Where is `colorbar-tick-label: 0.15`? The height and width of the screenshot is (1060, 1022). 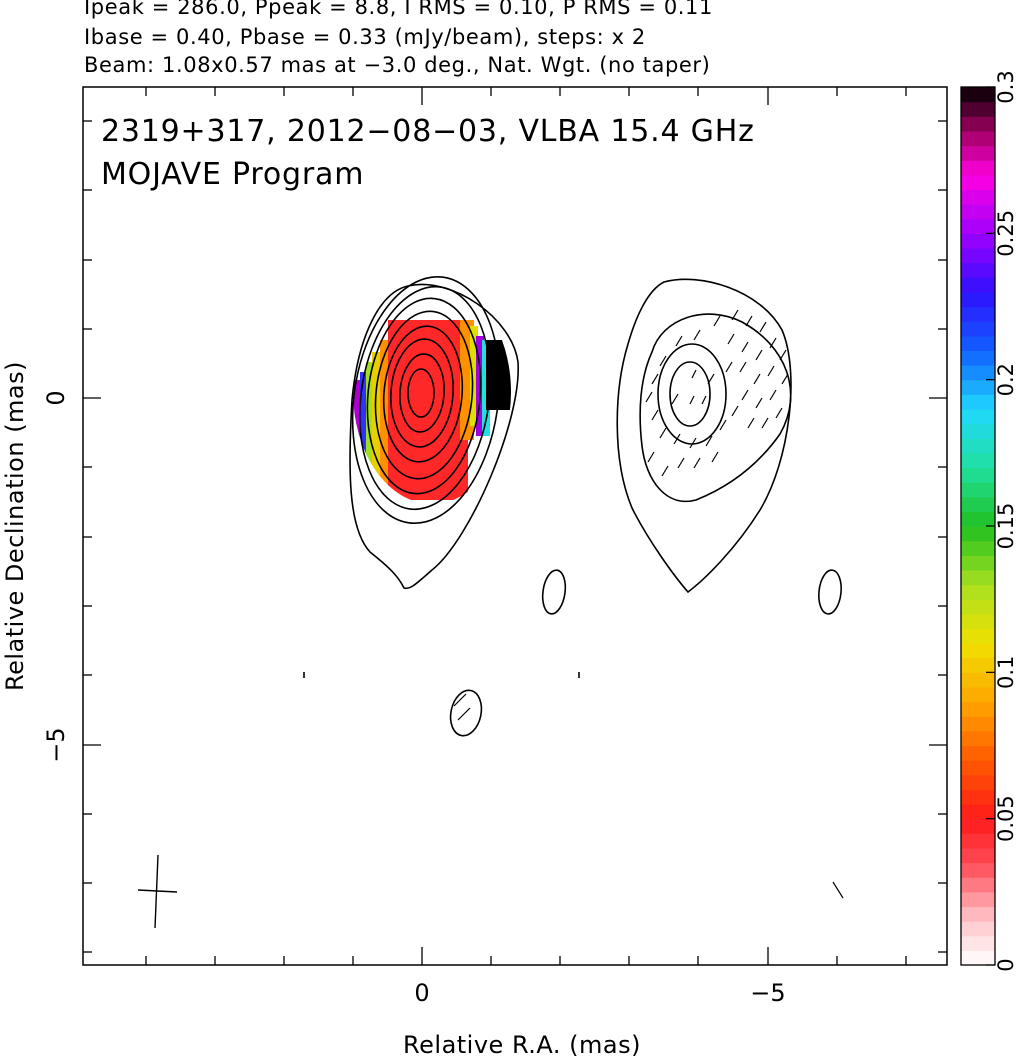
colorbar-tick-label: 0.15 is located at coordinates (1006, 526).